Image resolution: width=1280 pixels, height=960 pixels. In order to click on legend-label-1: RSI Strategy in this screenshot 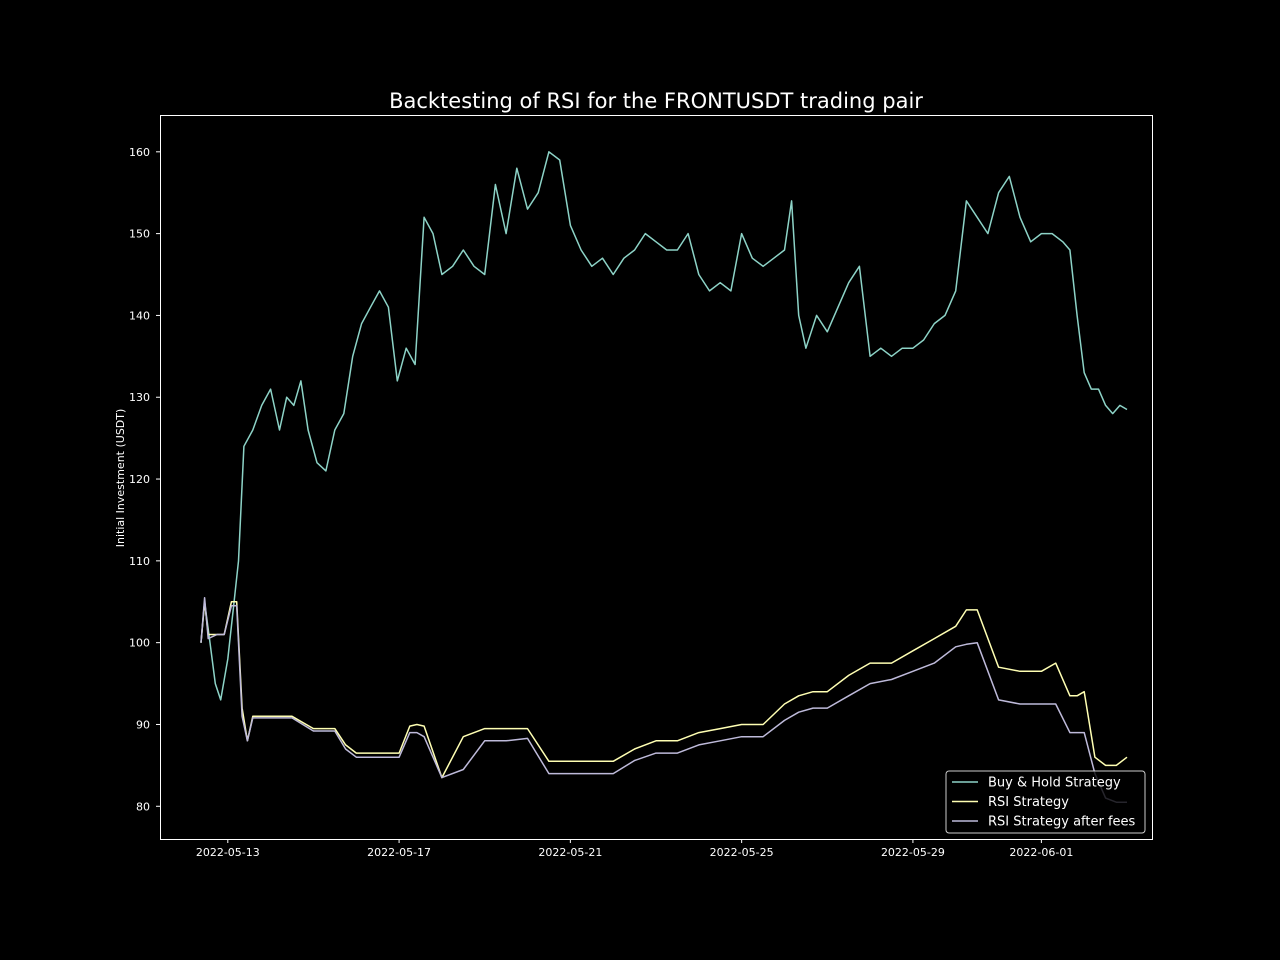, I will do `click(1028, 802)`.